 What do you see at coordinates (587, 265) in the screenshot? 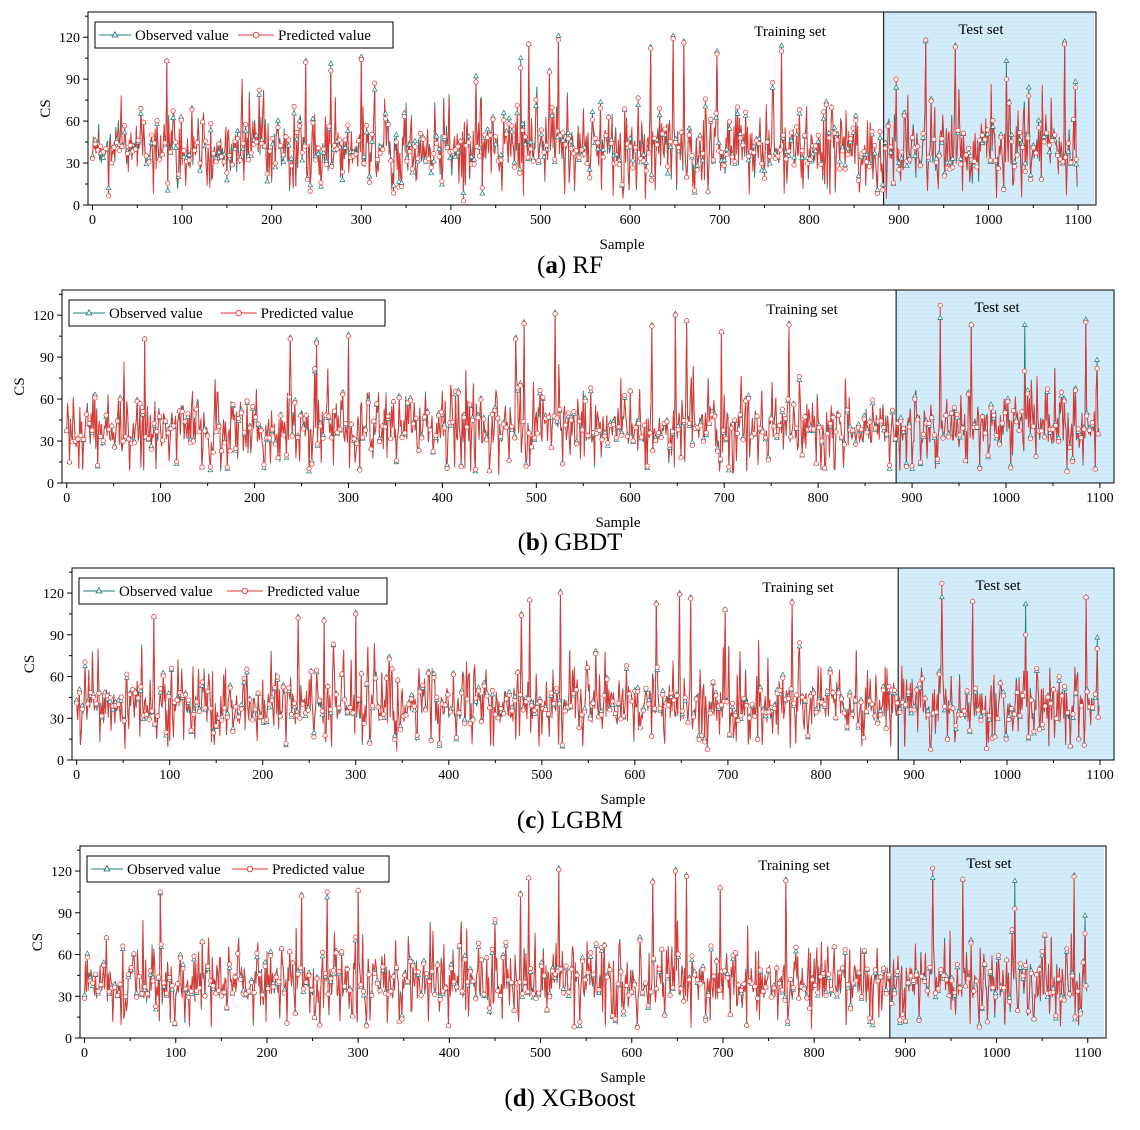
I see `caption-model: RF` at bounding box center [587, 265].